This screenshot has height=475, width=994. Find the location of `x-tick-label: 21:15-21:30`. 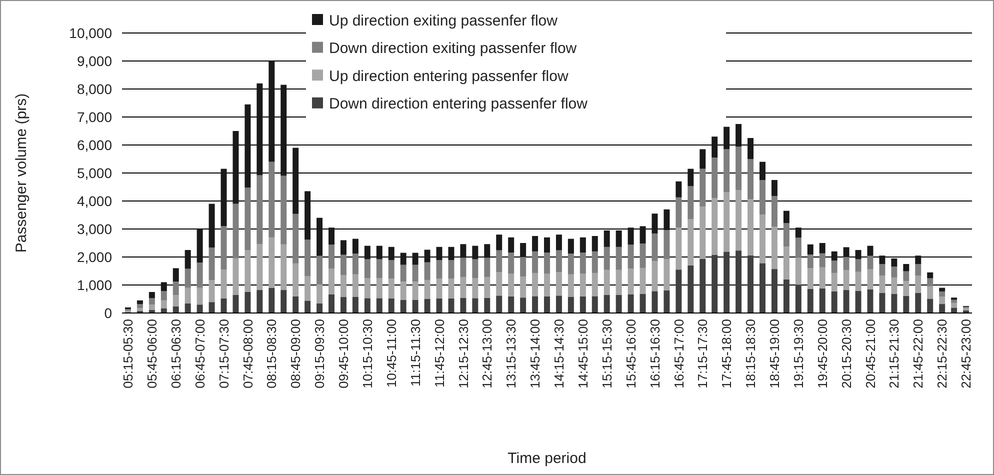

x-tick-label: 21:15-21:30 is located at coordinates (894, 353).